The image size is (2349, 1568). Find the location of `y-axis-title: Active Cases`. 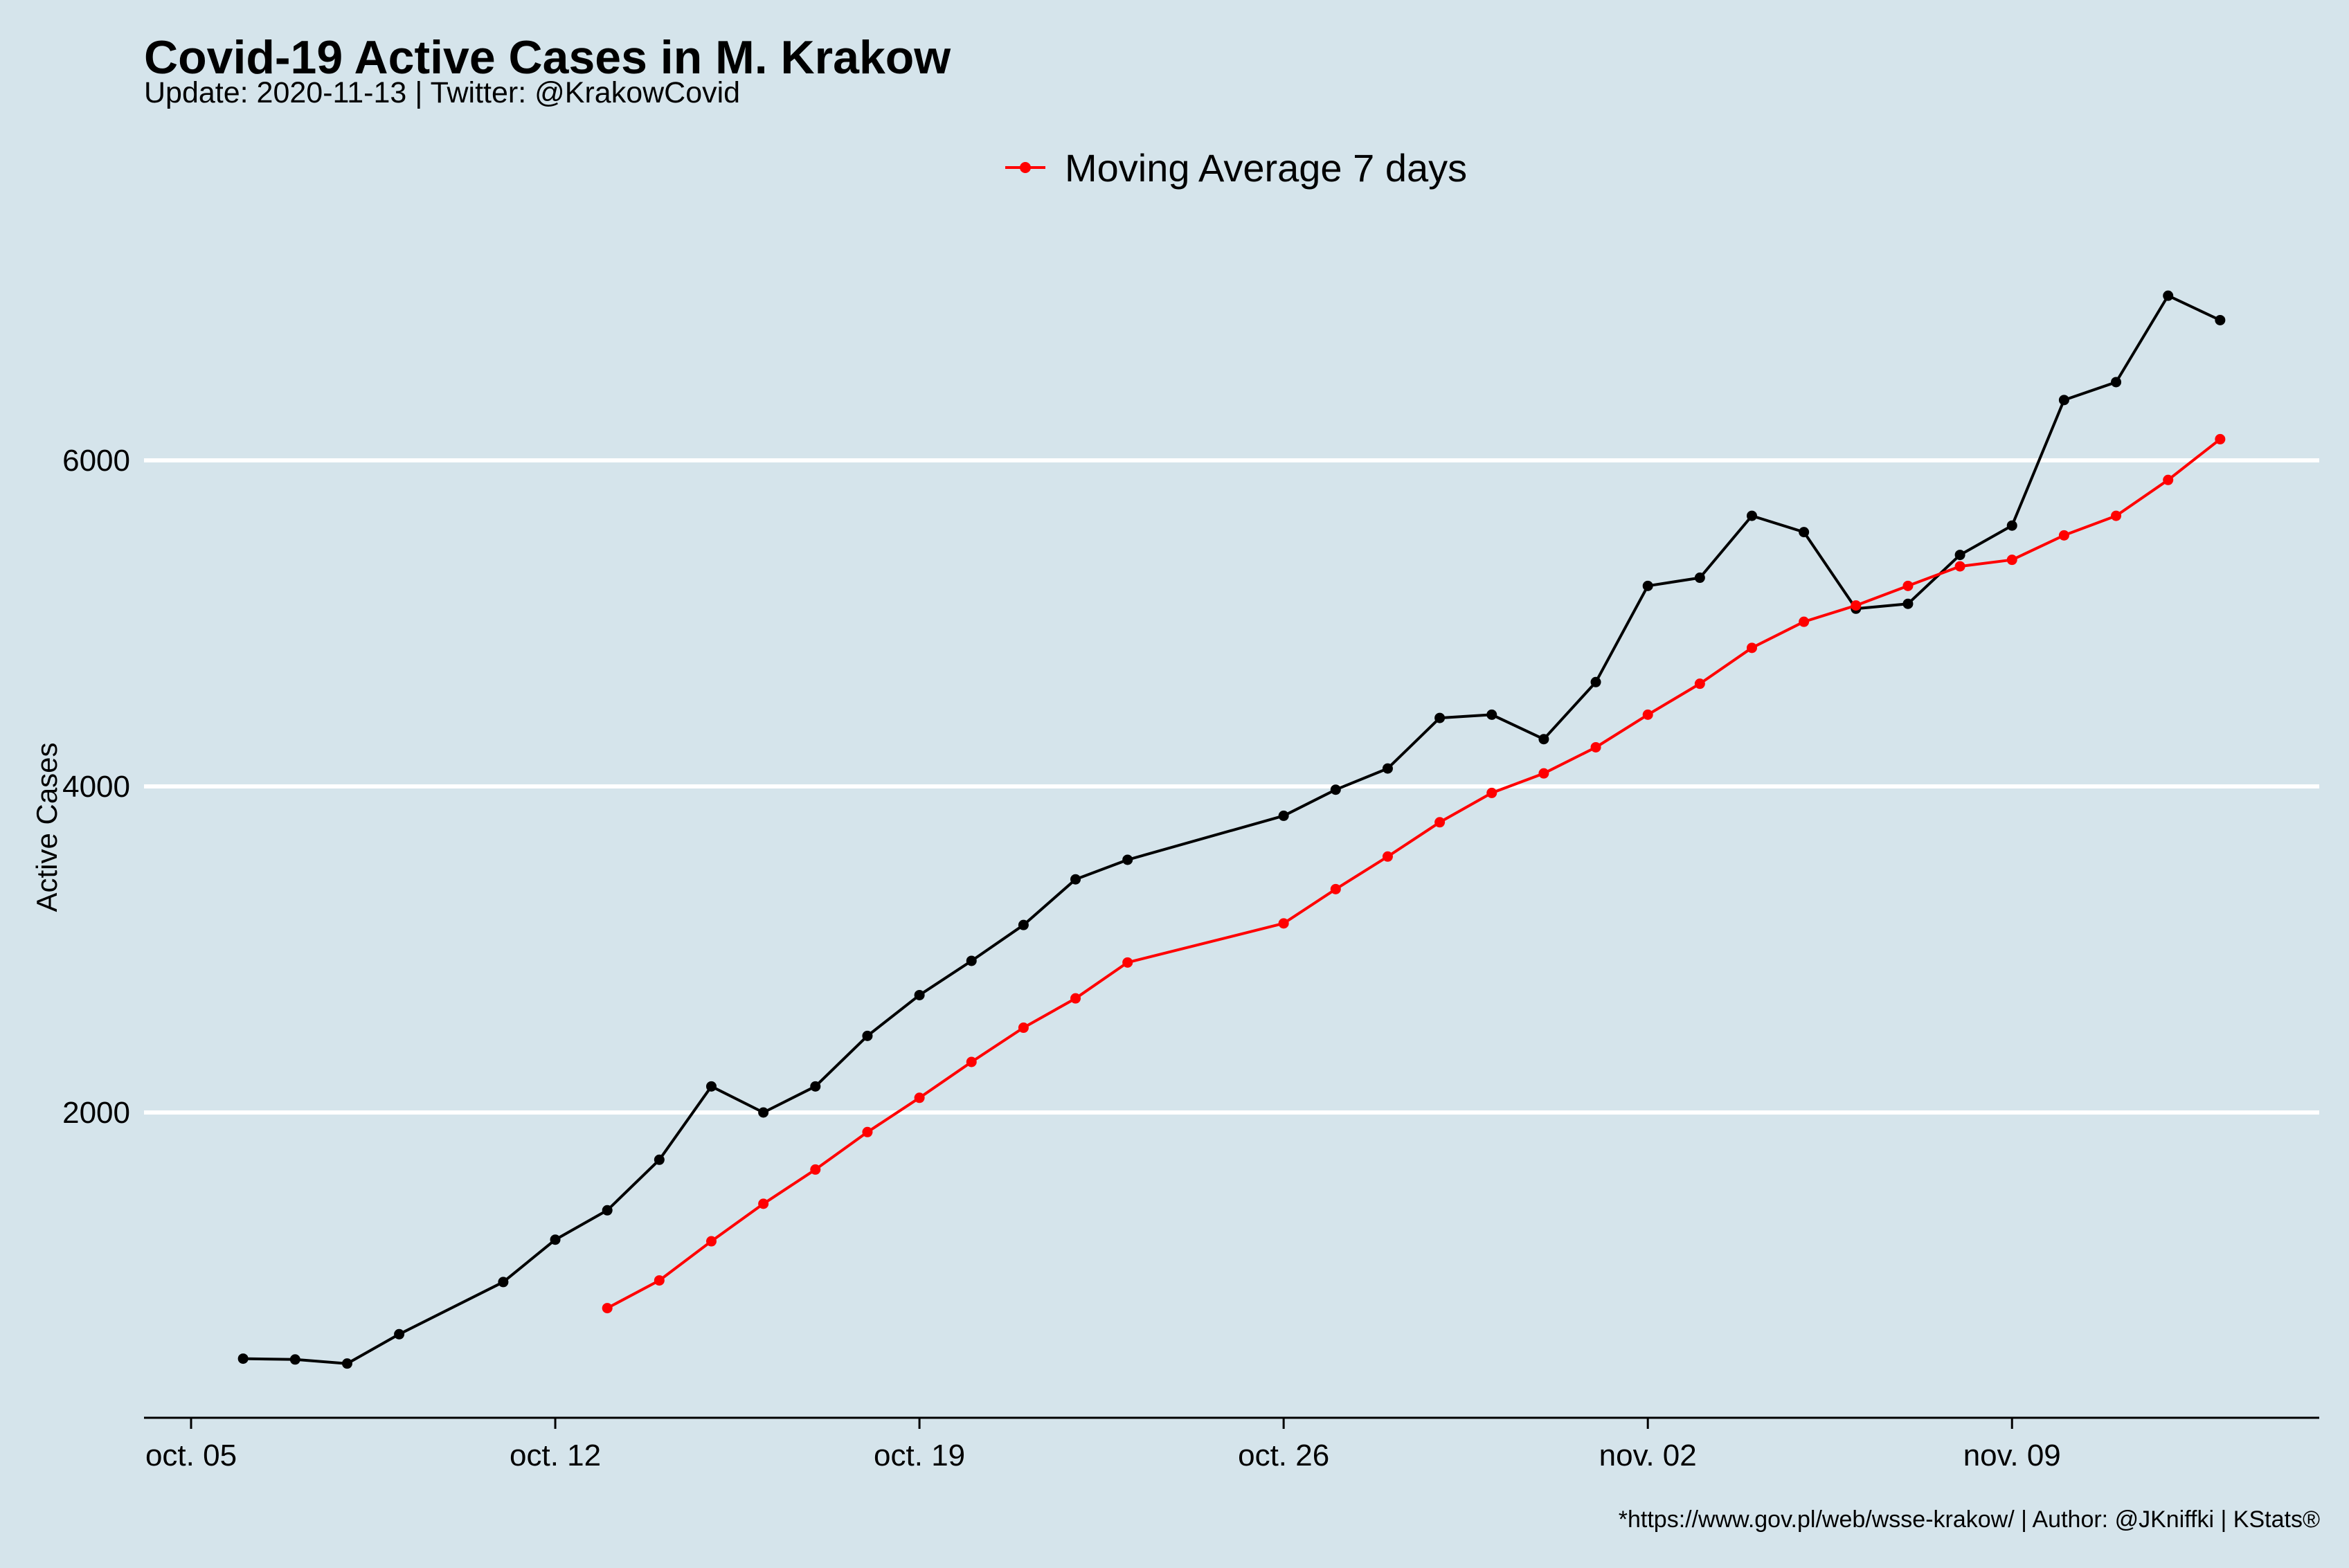

y-axis-title: Active Cases is located at coordinates (46, 827).